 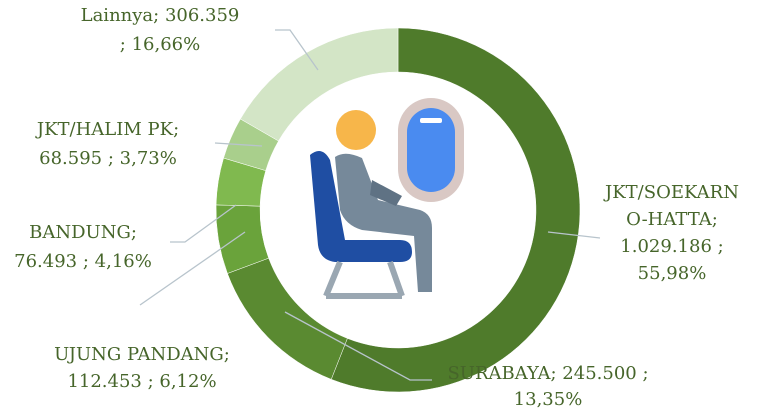 I want to click on data-label: 13,35%, so click(x=548, y=399).